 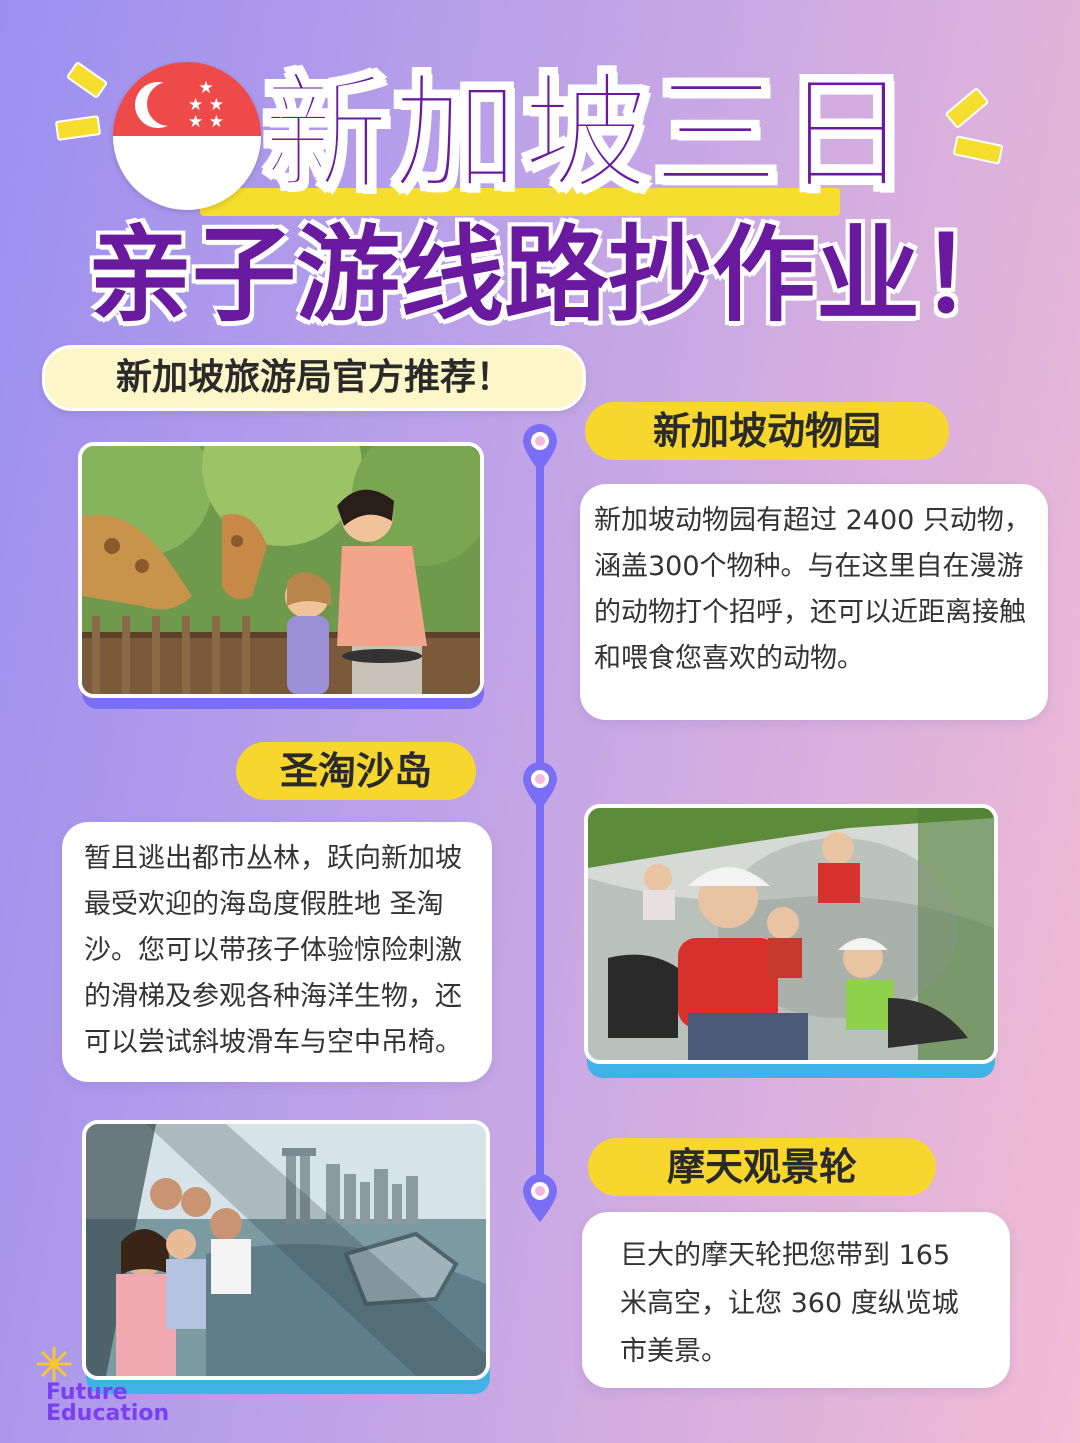 I want to click on section-title-flyer: 摩天观景轮, so click(x=762, y=1167).